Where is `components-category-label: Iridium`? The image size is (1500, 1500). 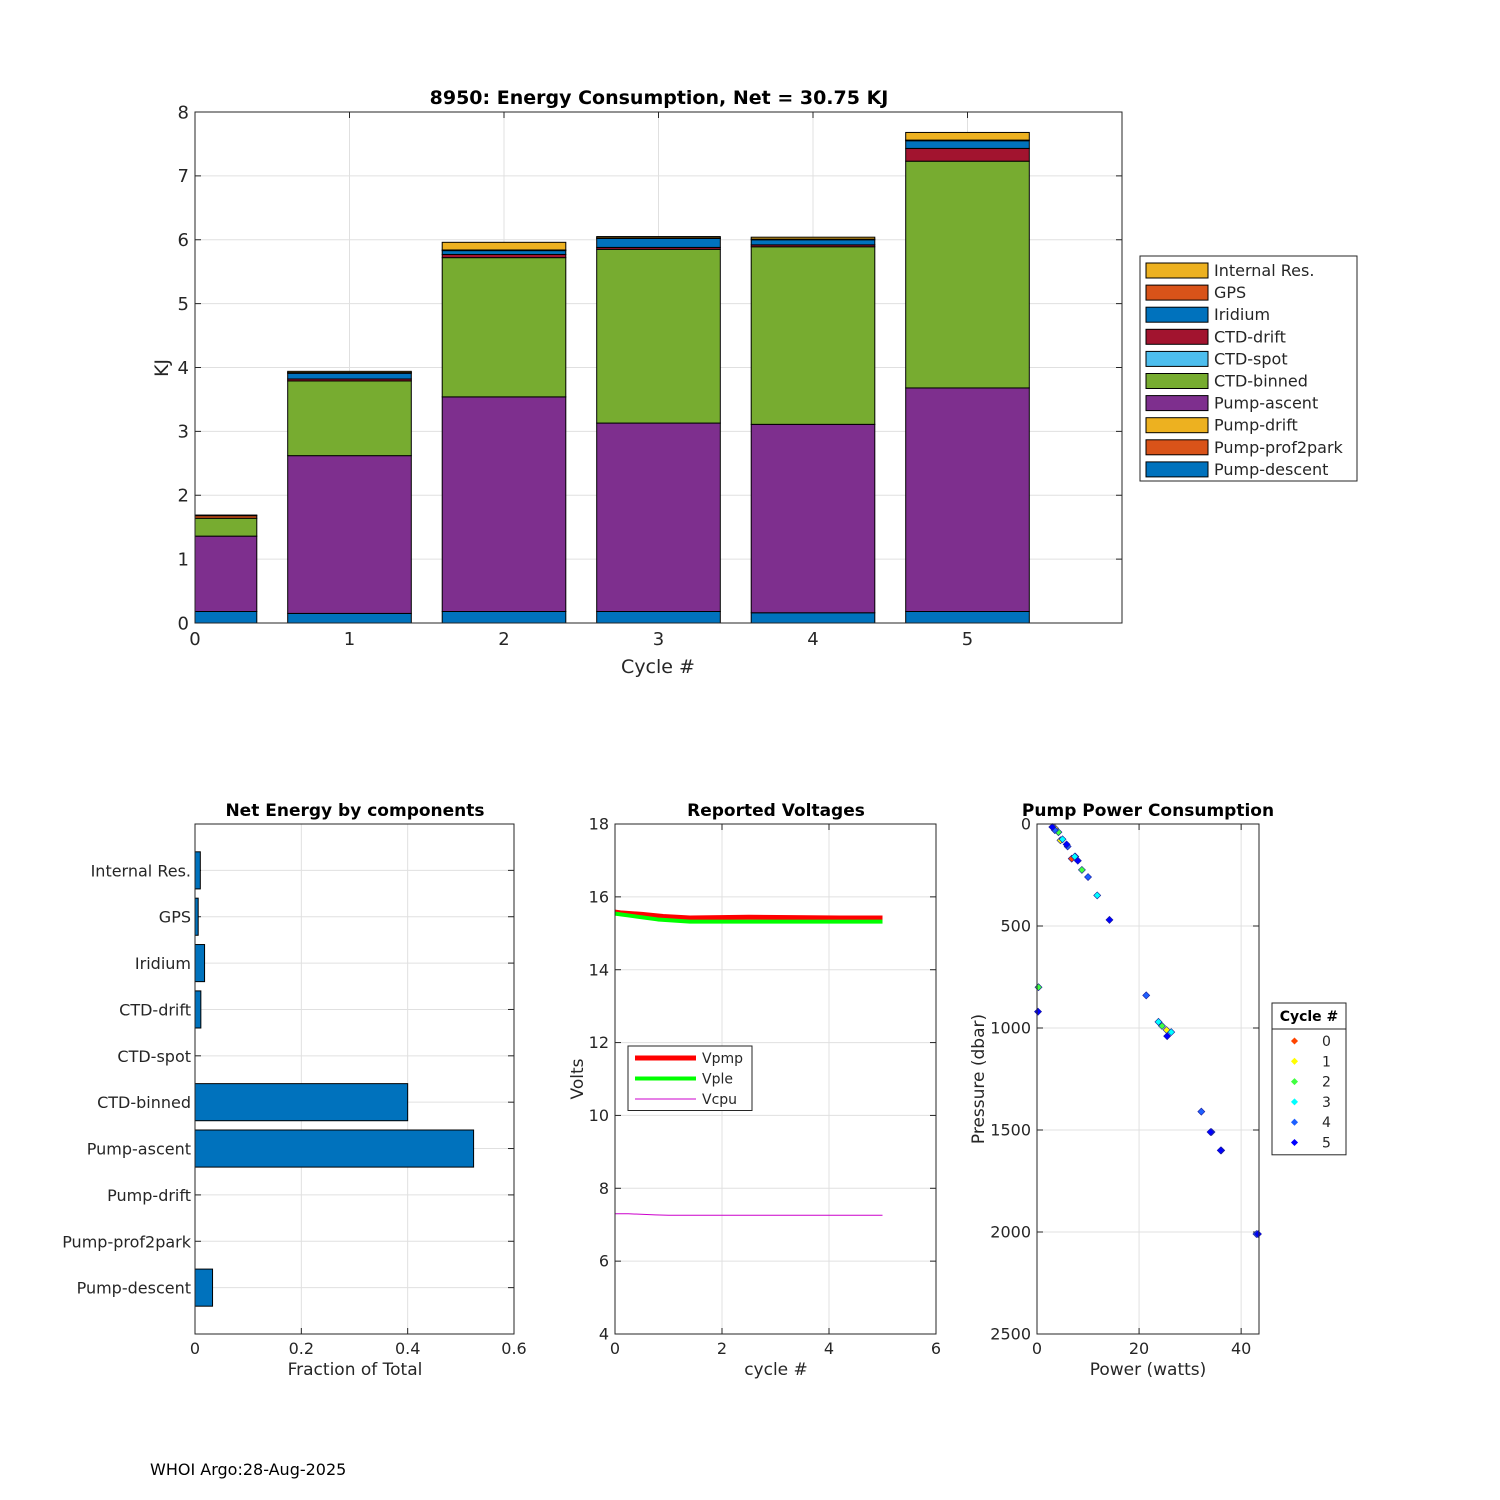
components-category-label: Iridium is located at coordinates (163, 963).